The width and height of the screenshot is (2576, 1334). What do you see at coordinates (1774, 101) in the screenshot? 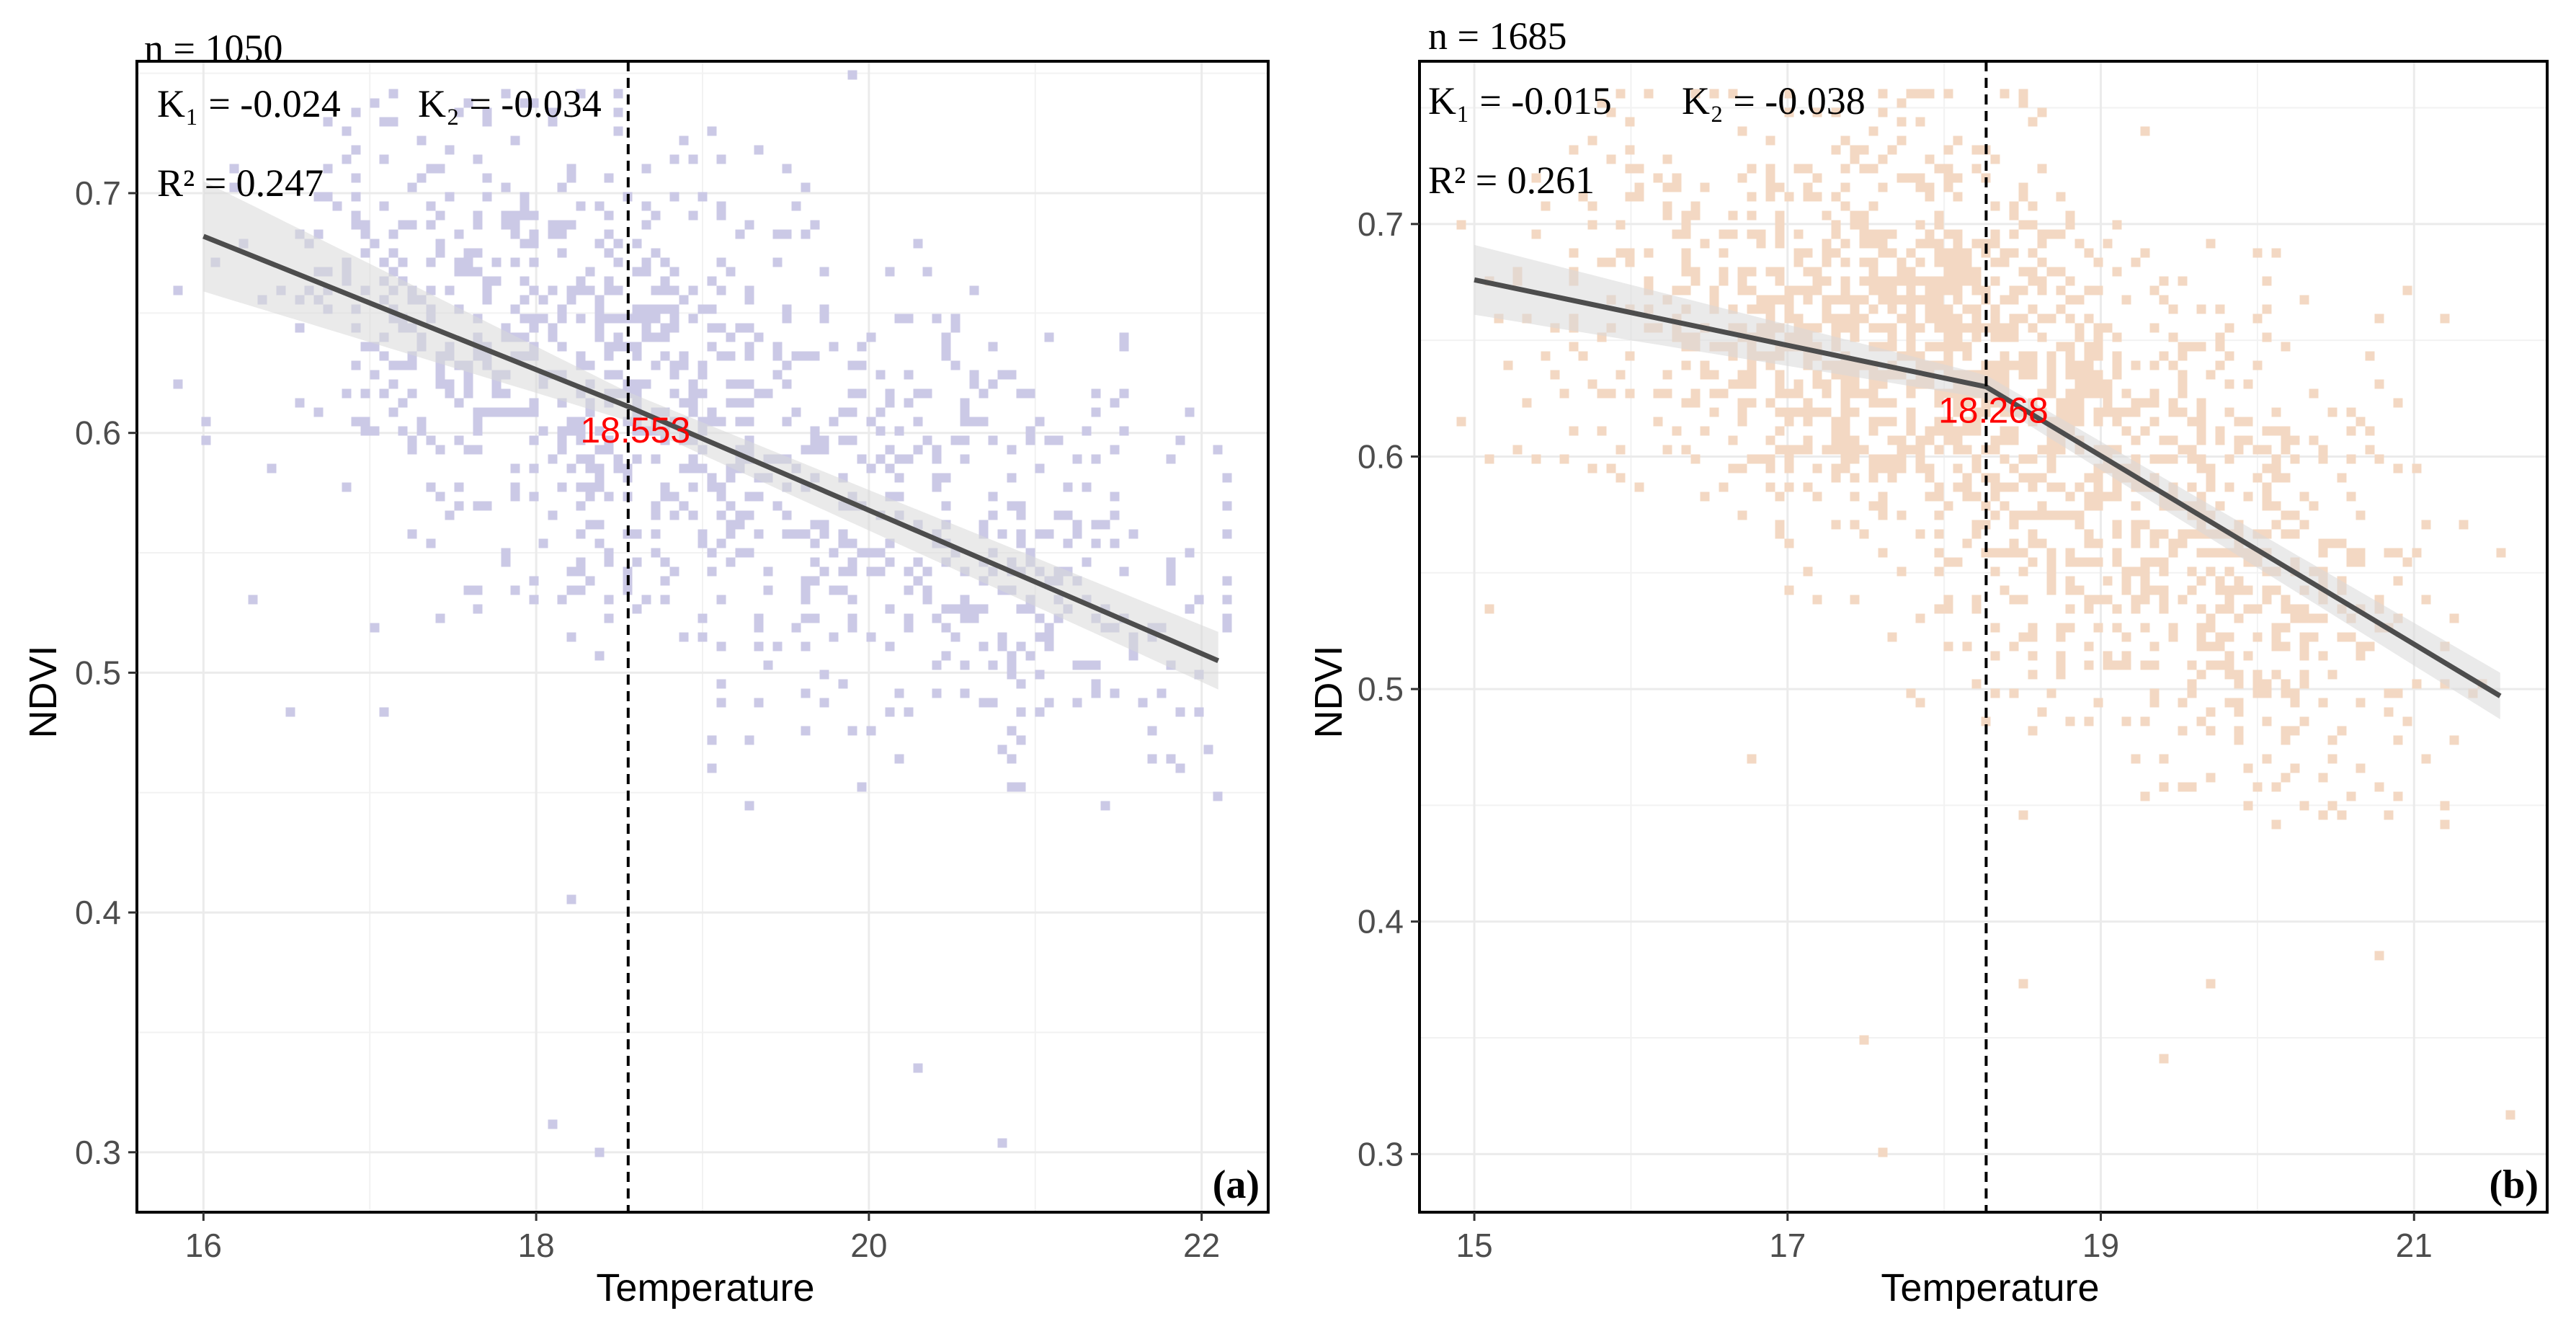
I see `panel-b-k2-label: K₂ = -0.038` at bounding box center [1774, 101].